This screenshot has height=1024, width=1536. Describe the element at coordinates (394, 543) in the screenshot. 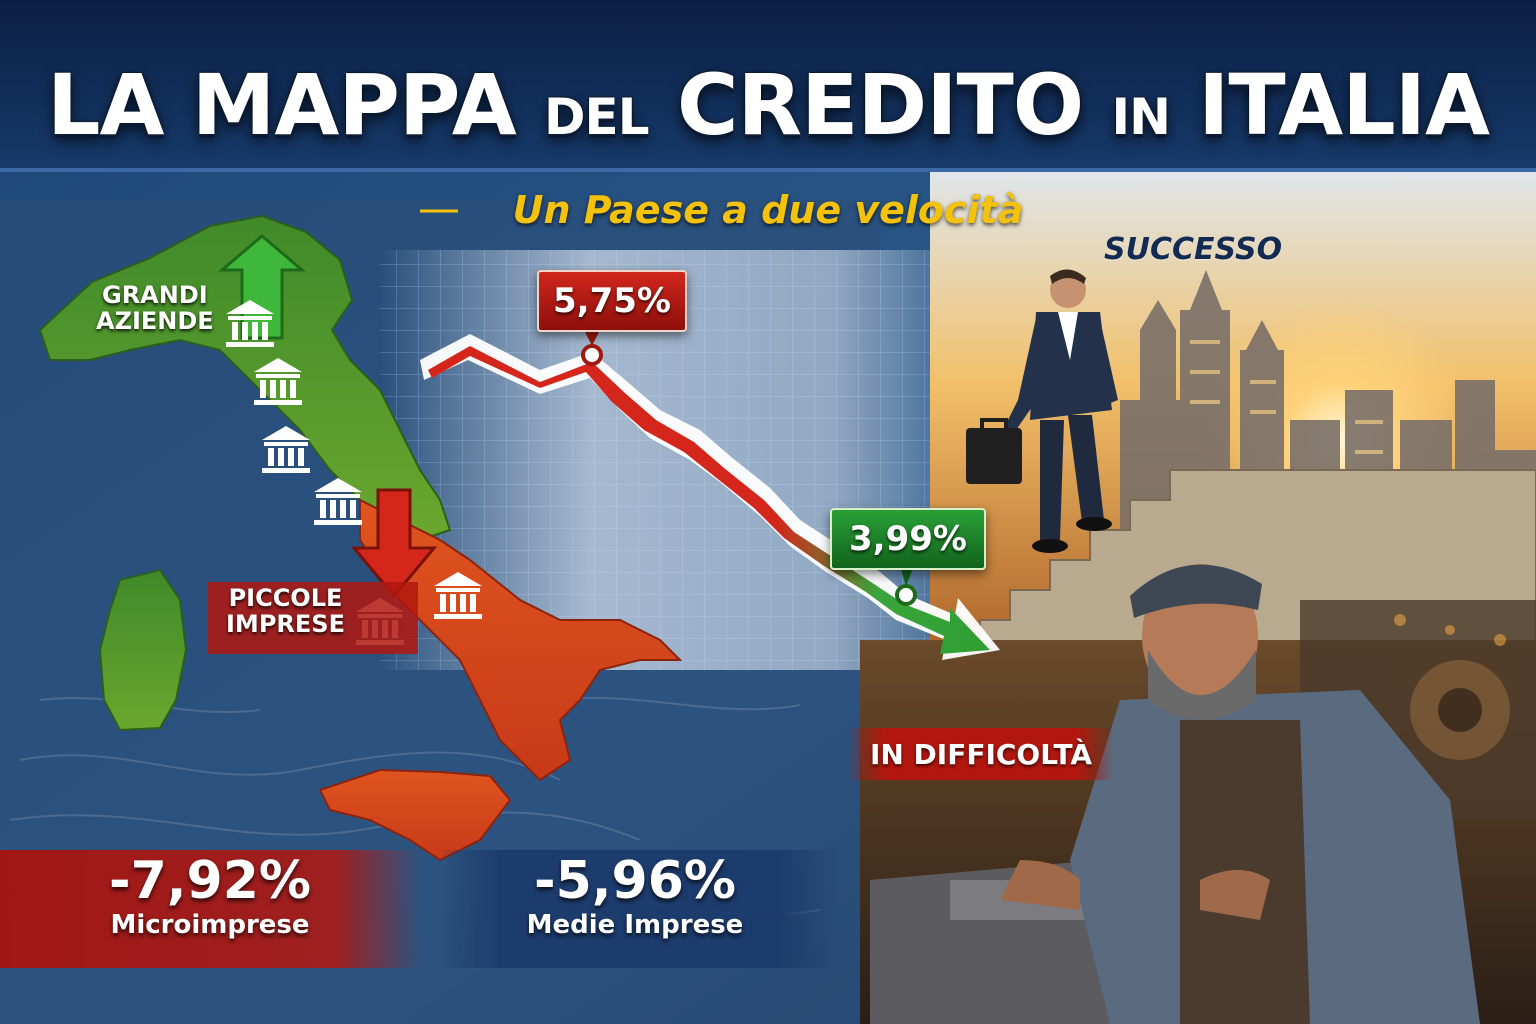

I see `arrow-down-icon` at that location.